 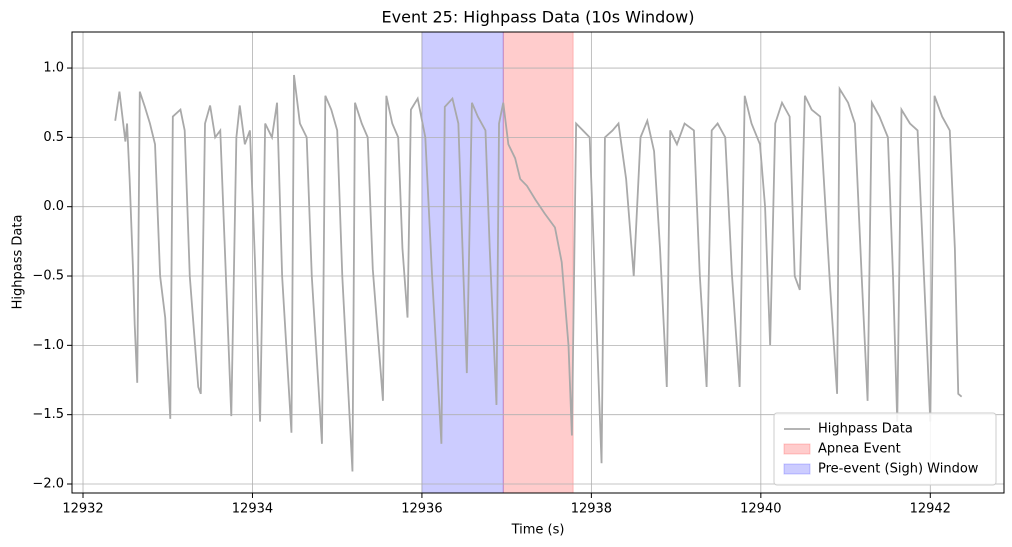 What do you see at coordinates (53, 206) in the screenshot?
I see `y-tick-label: 0.0` at bounding box center [53, 206].